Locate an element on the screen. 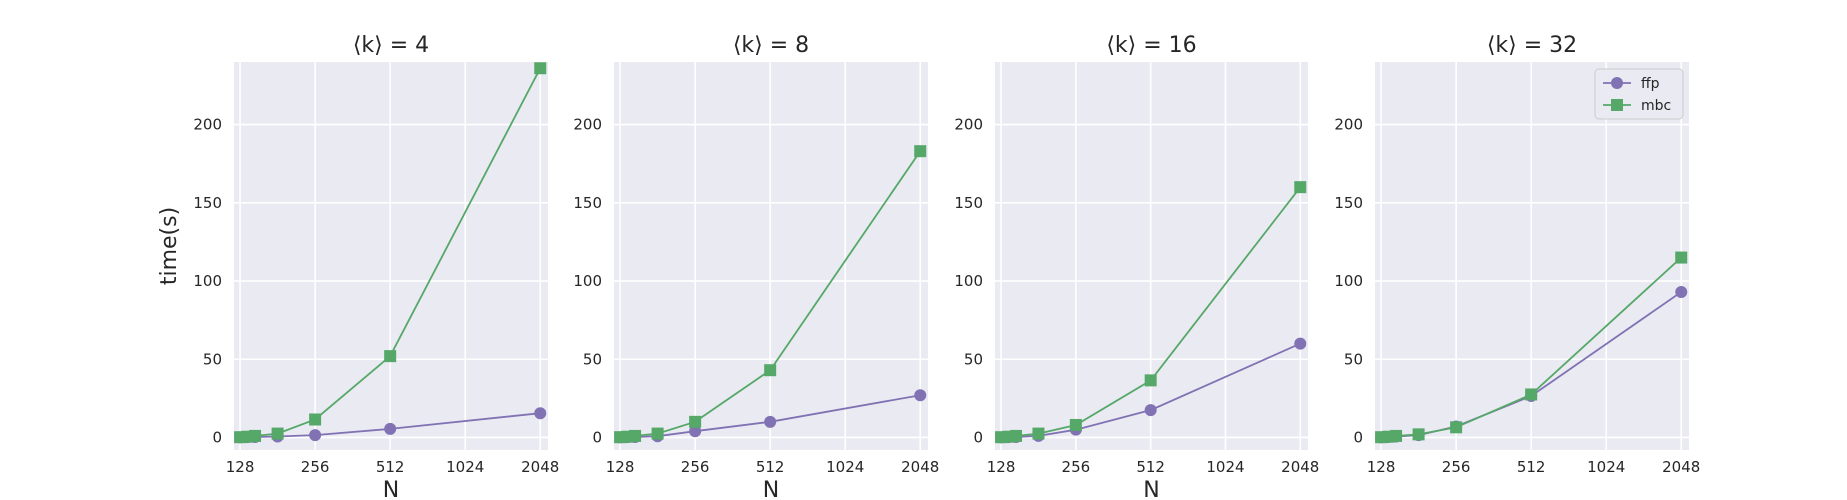 This screenshot has height=500, width=1847. chart-title: ⟨k⟩ = 8 is located at coordinates (771, 45).